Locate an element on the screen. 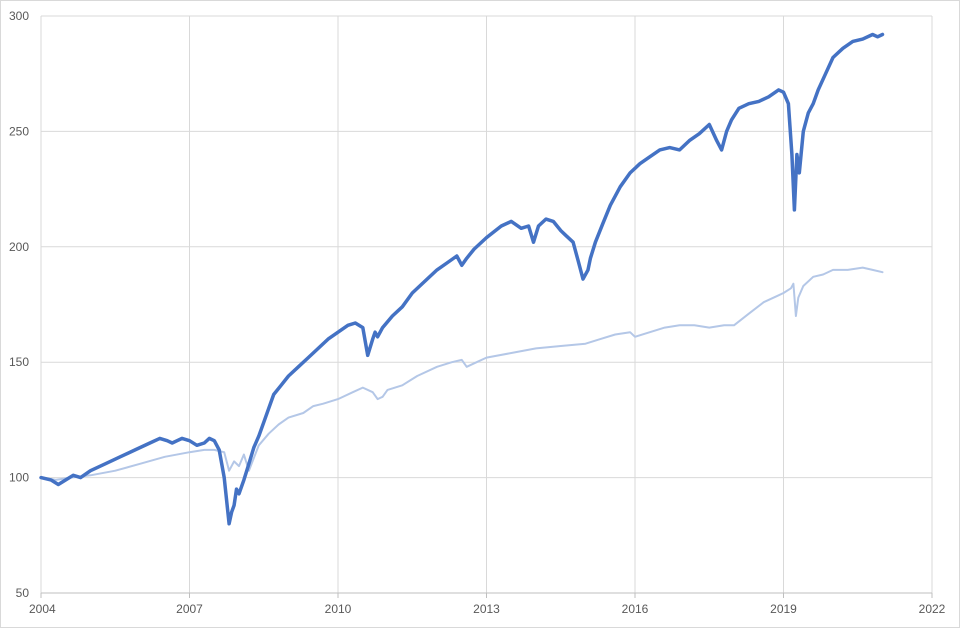 Image resolution: width=960 pixels, height=628 pixels. y-axis-labels: 50 100 150 200 250 300 is located at coordinates (19, 304).